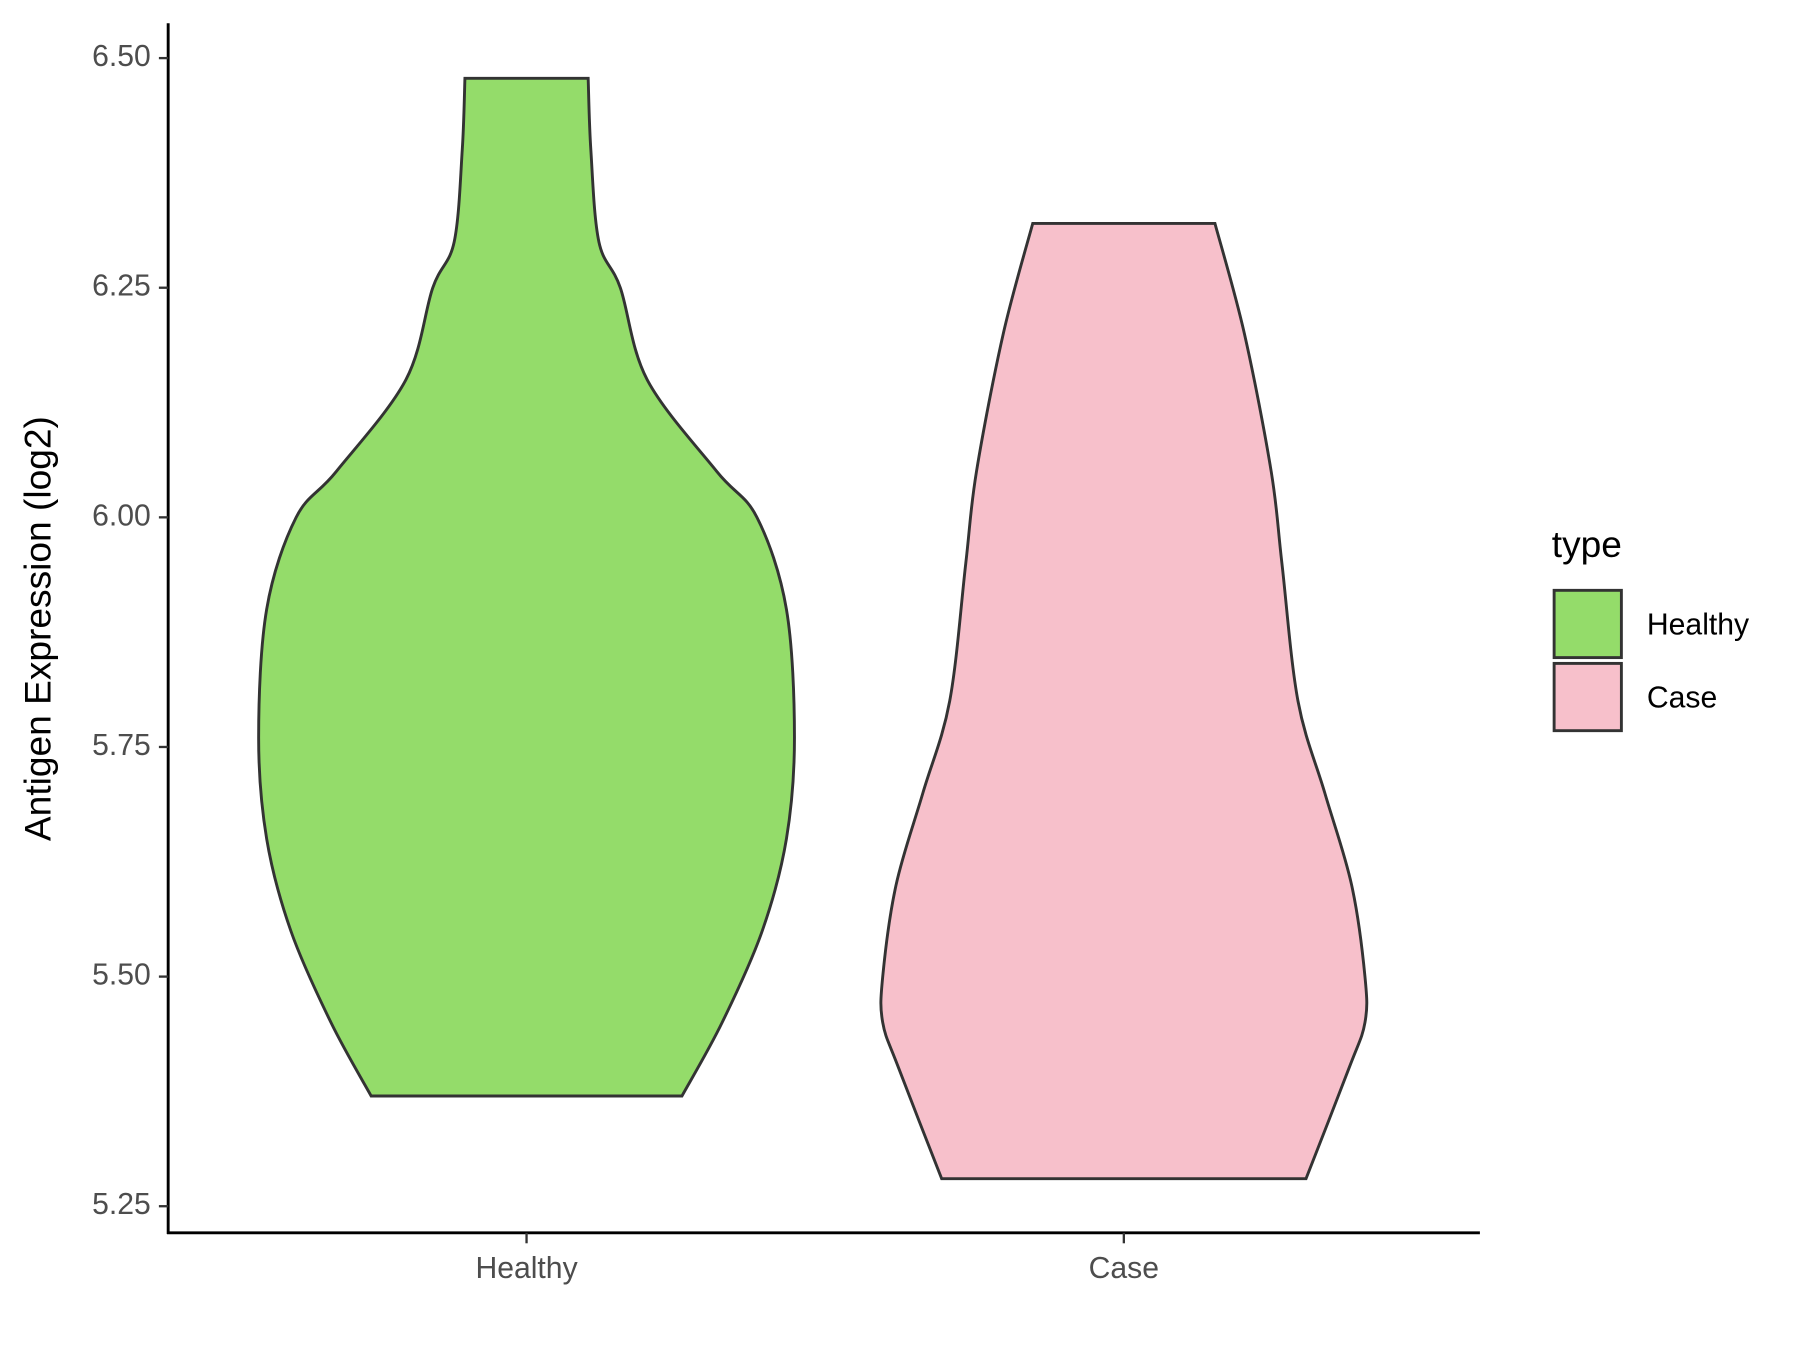 Image resolution: width=1800 pixels, height=1350 pixels. Describe the element at coordinates (121, 286) in the screenshot. I see `y-tick-label: 6.25` at that location.